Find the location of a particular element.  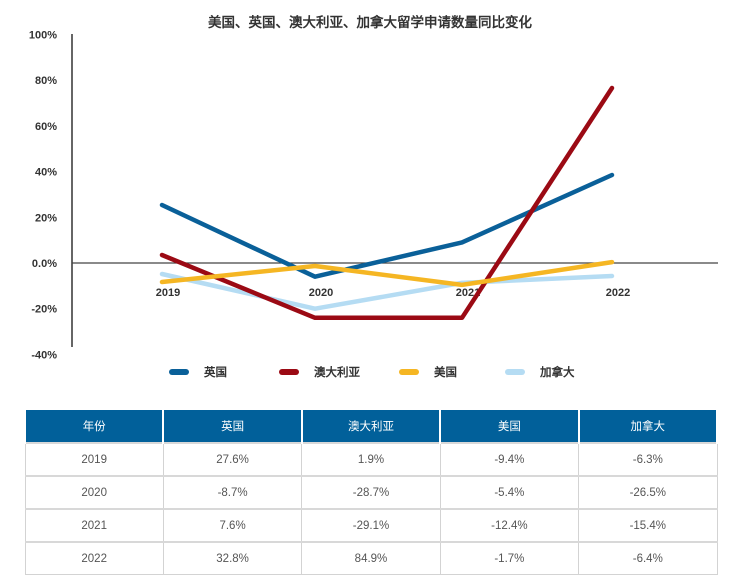

table-cell: -28.7% is located at coordinates (371, 492).